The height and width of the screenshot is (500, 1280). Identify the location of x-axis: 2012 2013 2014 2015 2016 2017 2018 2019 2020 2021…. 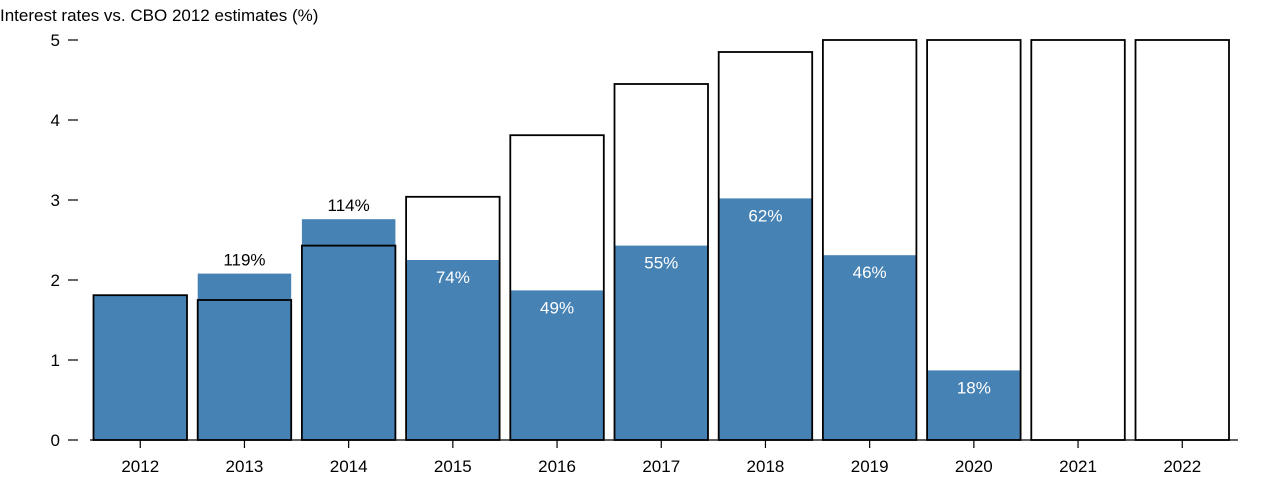
(664, 457).